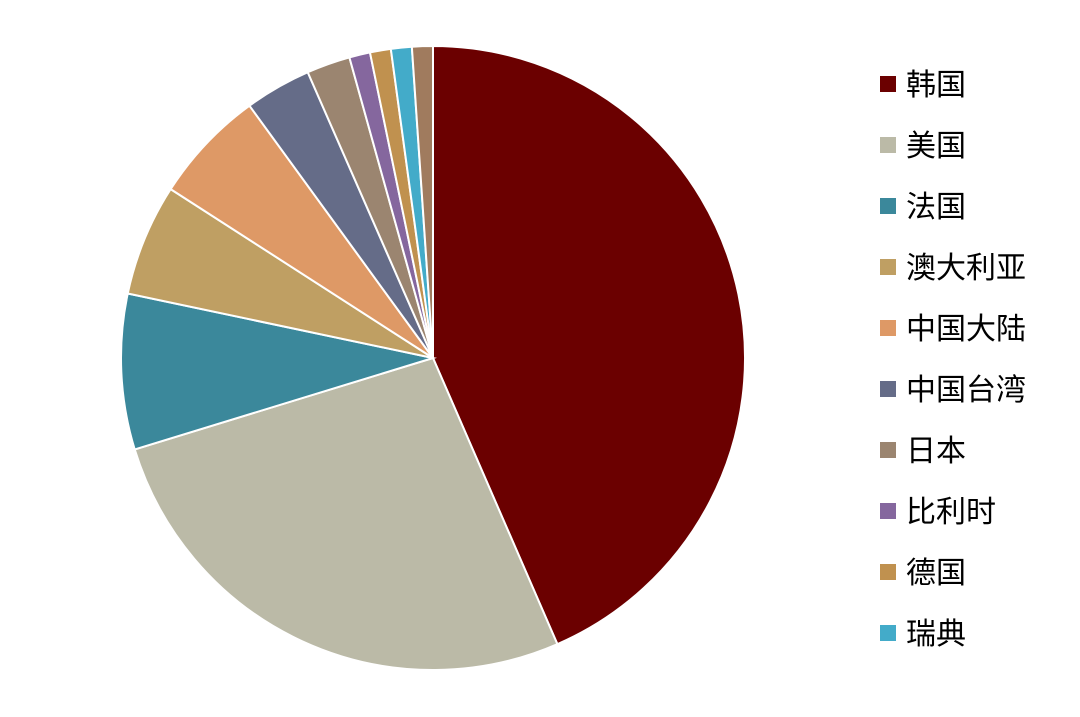 The width and height of the screenshot is (1080, 717). Describe the element at coordinates (936, 146) in the screenshot. I see `legend-label-1: 美国` at that location.